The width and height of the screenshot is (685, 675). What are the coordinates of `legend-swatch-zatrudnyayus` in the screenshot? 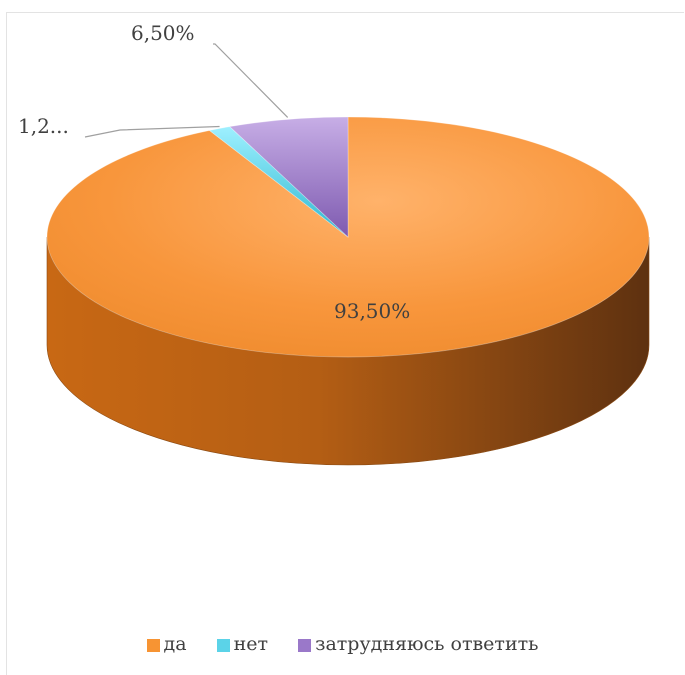 It's located at (305, 645).